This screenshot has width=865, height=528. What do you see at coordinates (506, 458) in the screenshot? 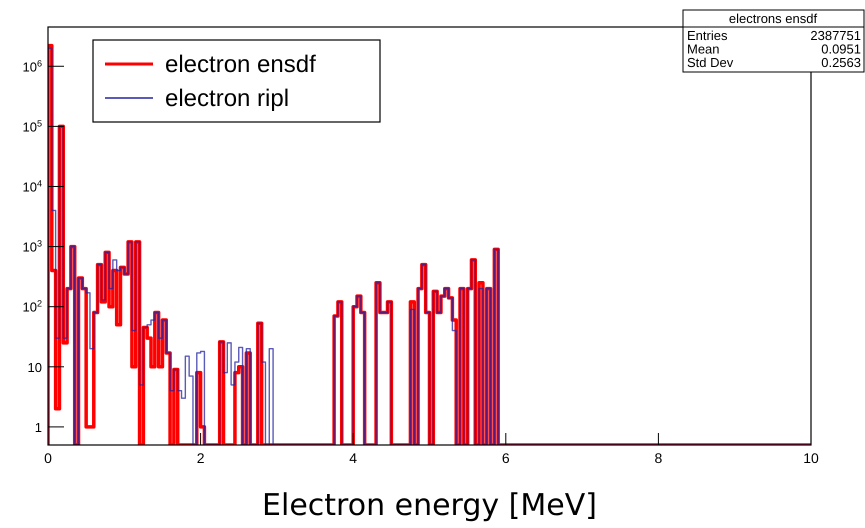
I see `x-tick-label: 6` at bounding box center [506, 458].